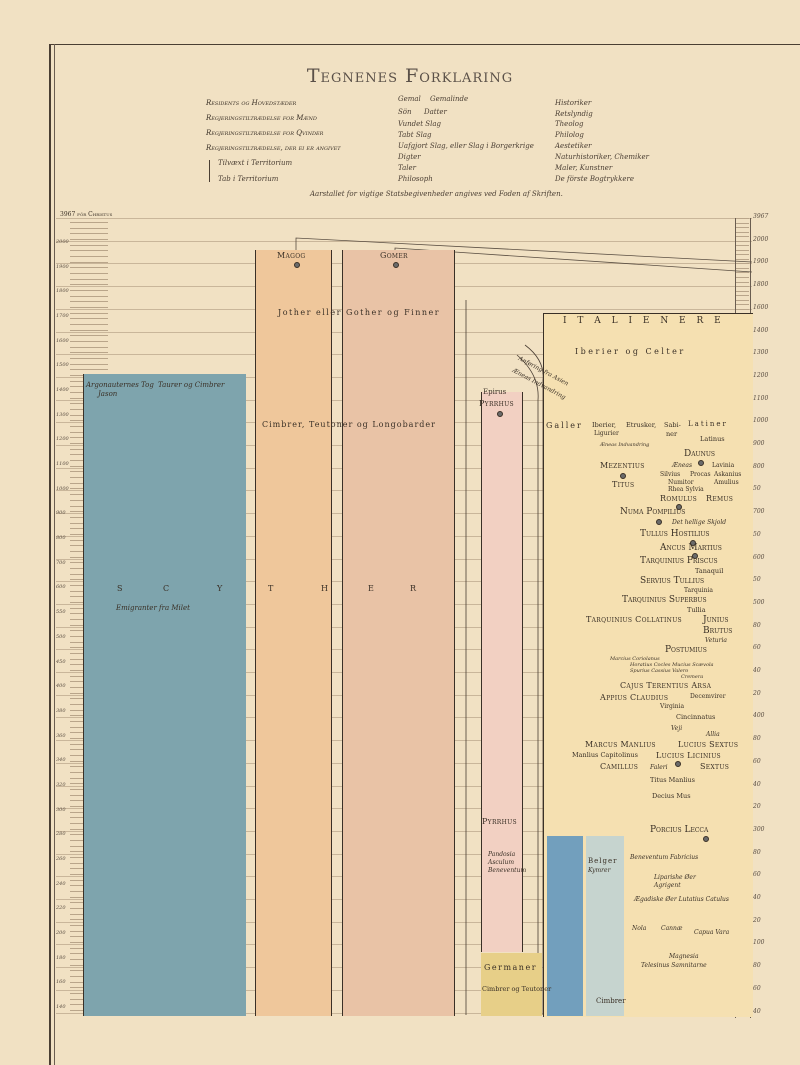 The width and height of the screenshot is (800, 1065). Describe the element at coordinates (565, 926) in the screenshot. I see `galler-blue-block` at that location.